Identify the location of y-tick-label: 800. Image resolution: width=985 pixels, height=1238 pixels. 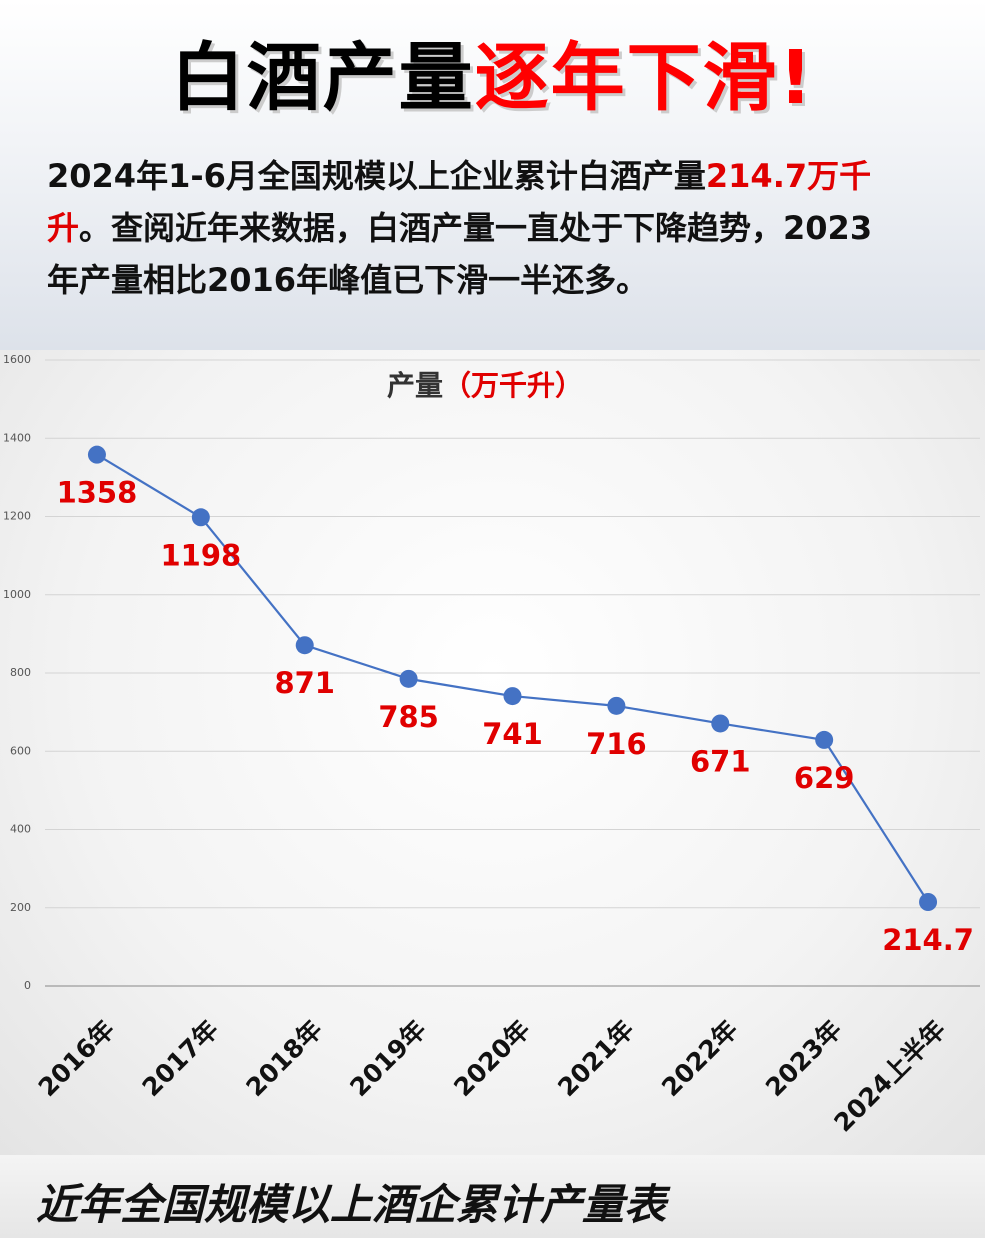
(20, 672).